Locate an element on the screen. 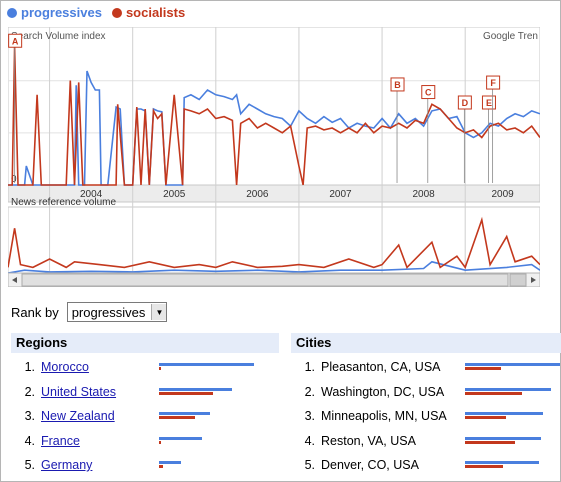 The image size is (561, 482). year-tick-label: 2004 is located at coordinates (91, 194).